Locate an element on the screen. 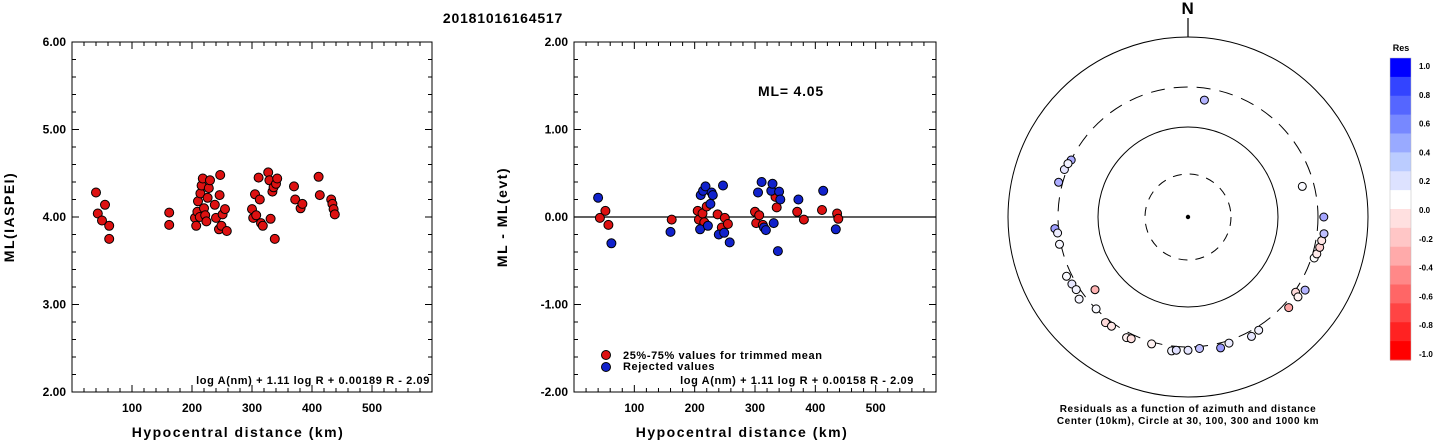 The width and height of the screenshot is (1437, 441). colorbar-title: Res is located at coordinates (1401, 48).